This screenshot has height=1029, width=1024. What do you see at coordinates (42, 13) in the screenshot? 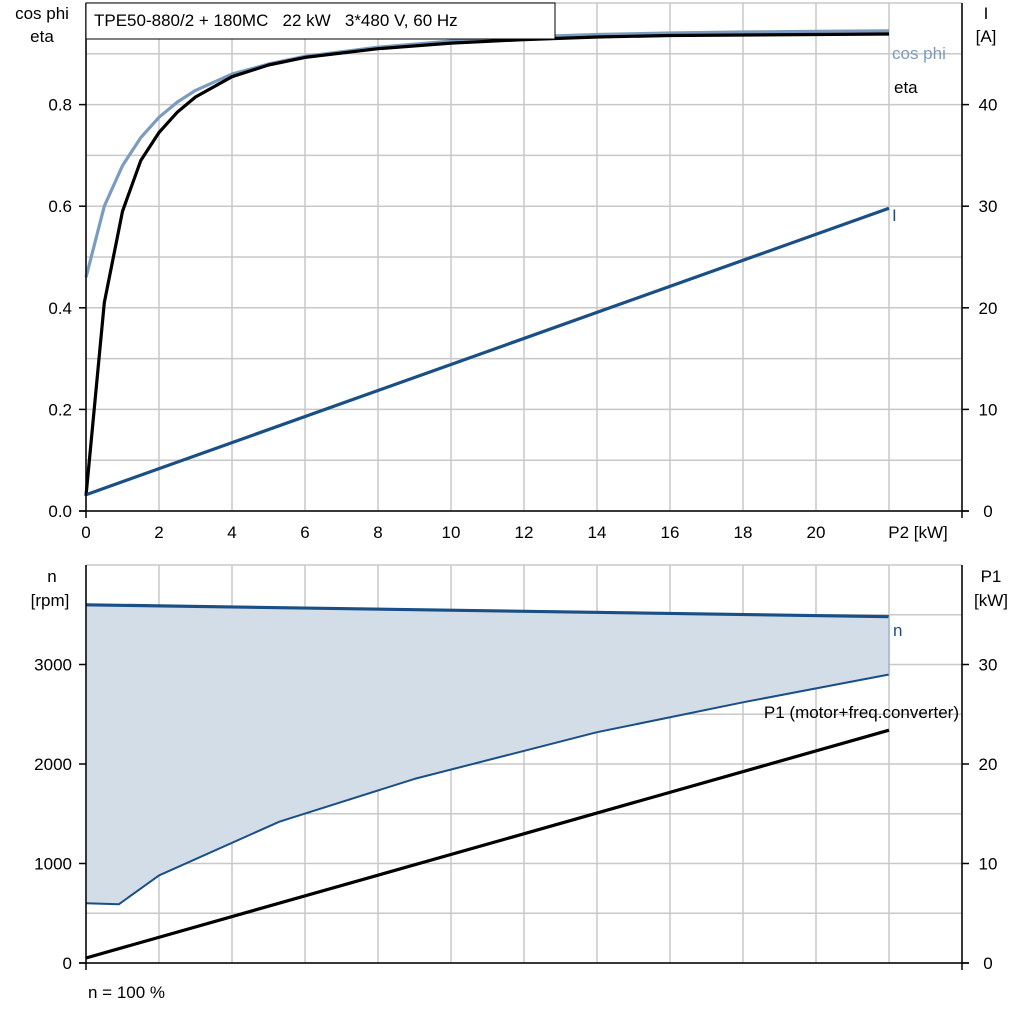
I see `y-left-label-line1: cos phi` at bounding box center [42, 13].